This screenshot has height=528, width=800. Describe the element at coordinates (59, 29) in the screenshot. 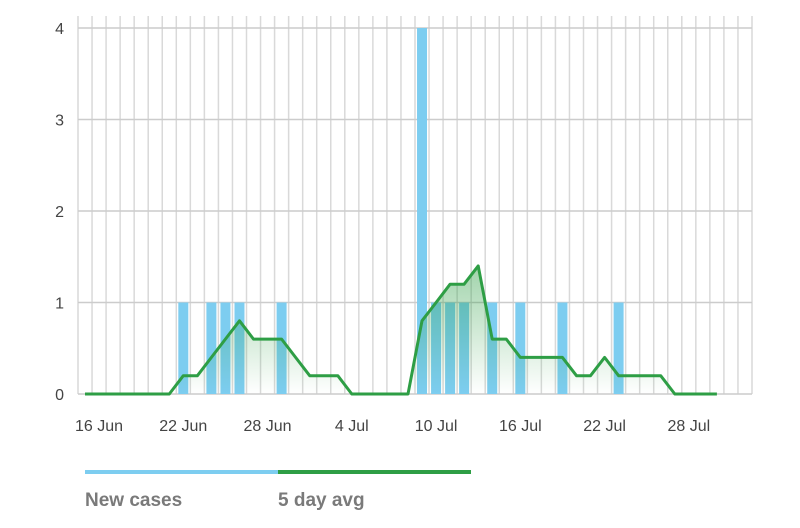

I see `y-tick-label: 4` at that location.